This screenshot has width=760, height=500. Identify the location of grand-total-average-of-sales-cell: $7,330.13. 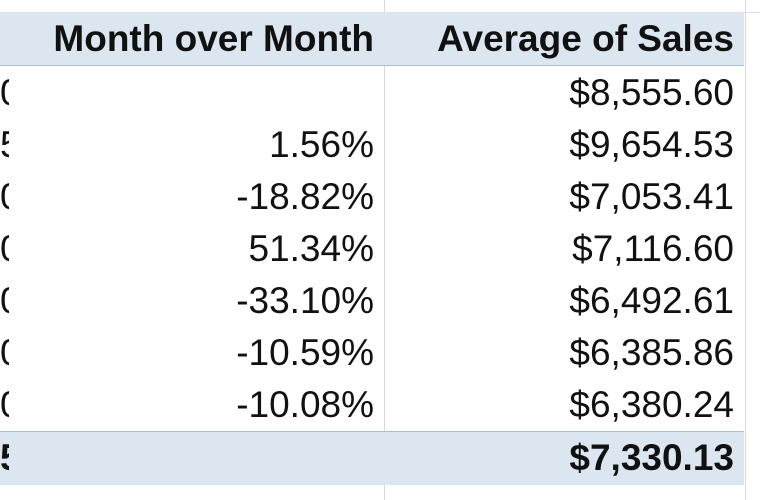
(651, 457).